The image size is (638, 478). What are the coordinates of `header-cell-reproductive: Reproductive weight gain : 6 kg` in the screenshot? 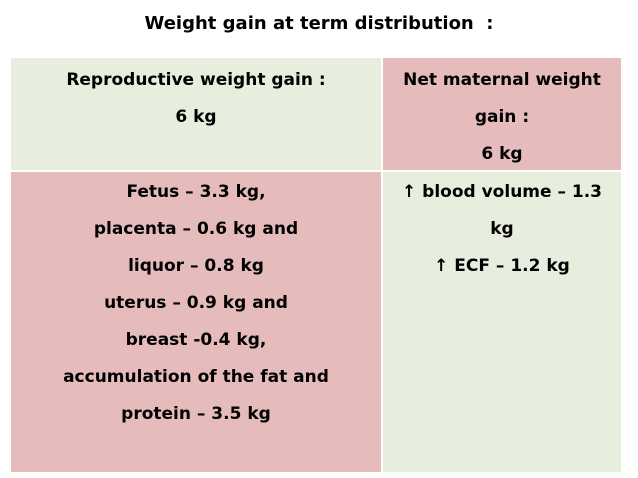 It's located at (196, 114).